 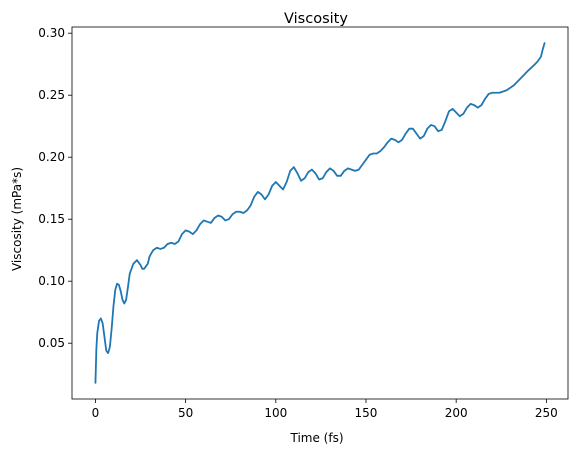 I want to click on y-tick-label: 0.05, so click(x=51, y=343).